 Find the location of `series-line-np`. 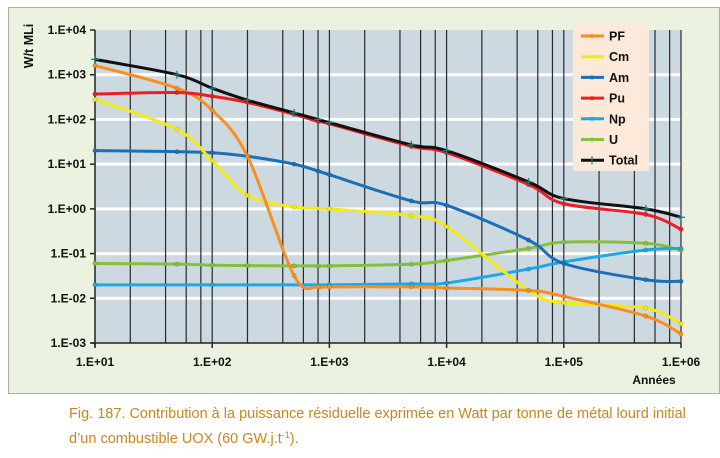

series-line-np is located at coordinates (388, 266).